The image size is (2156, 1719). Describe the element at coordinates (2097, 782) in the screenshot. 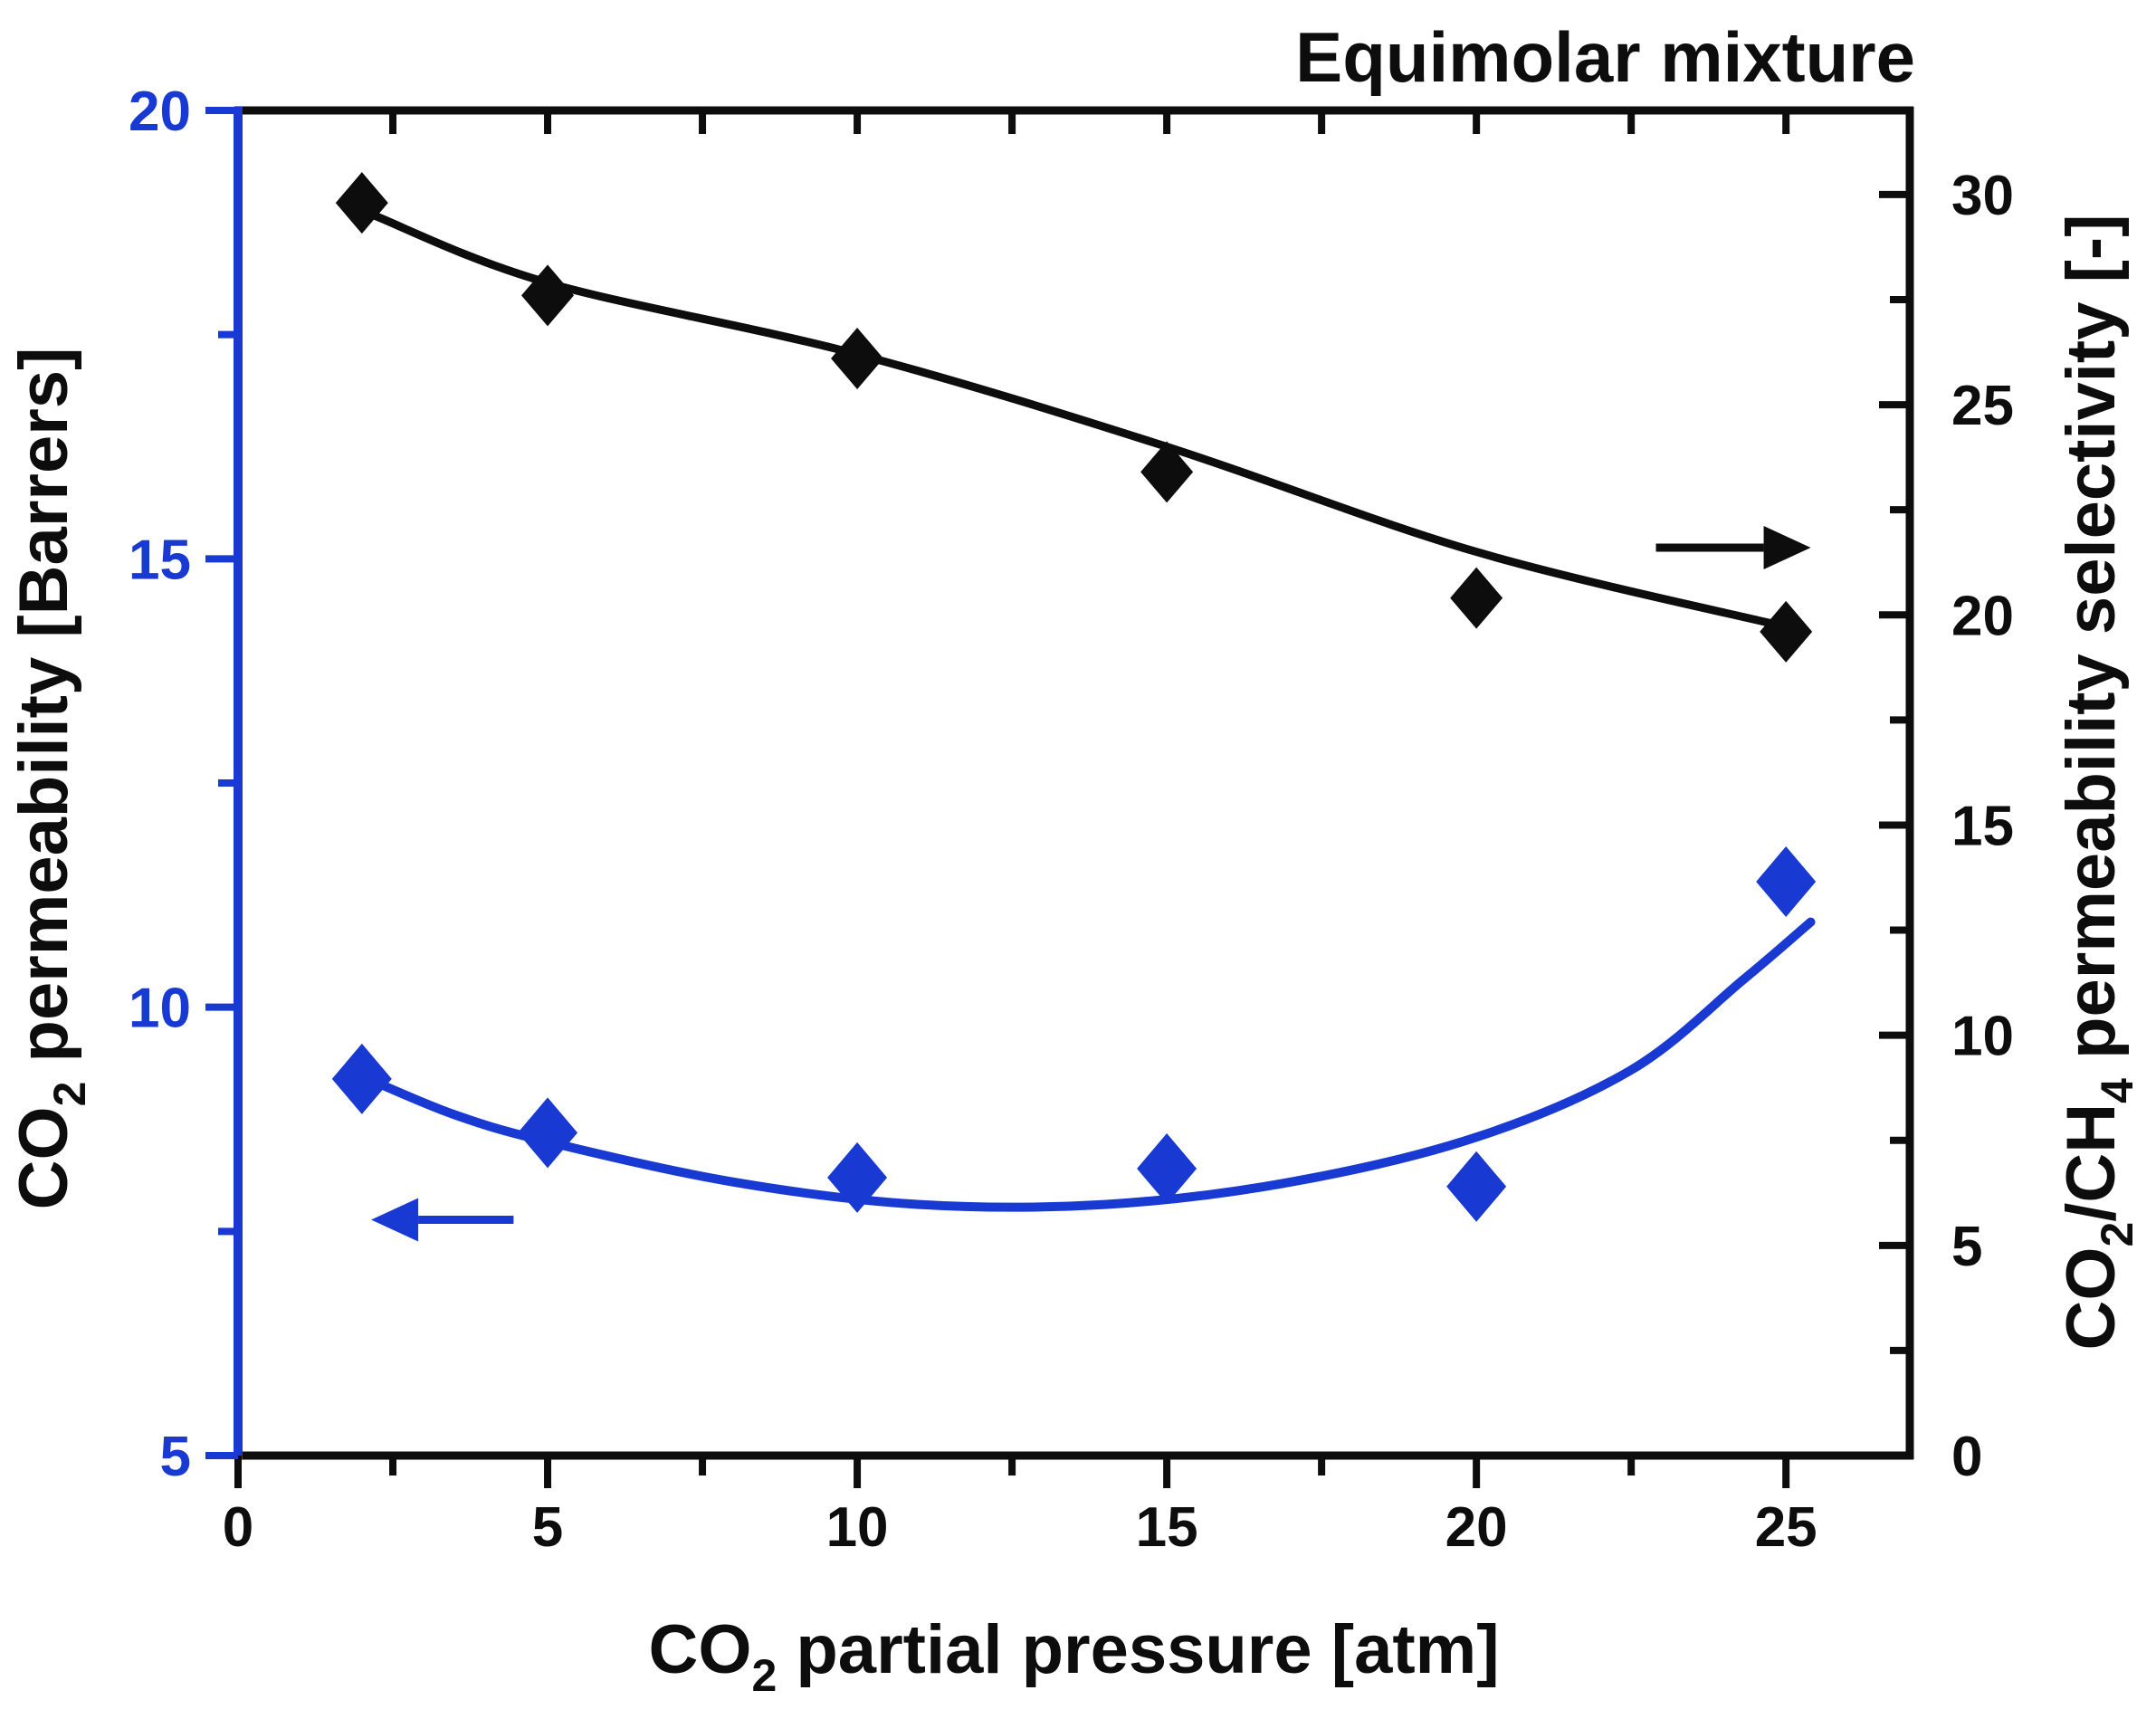

I see `right-axis-title: CO2/CH4 permeability selectivity [-]` at that location.